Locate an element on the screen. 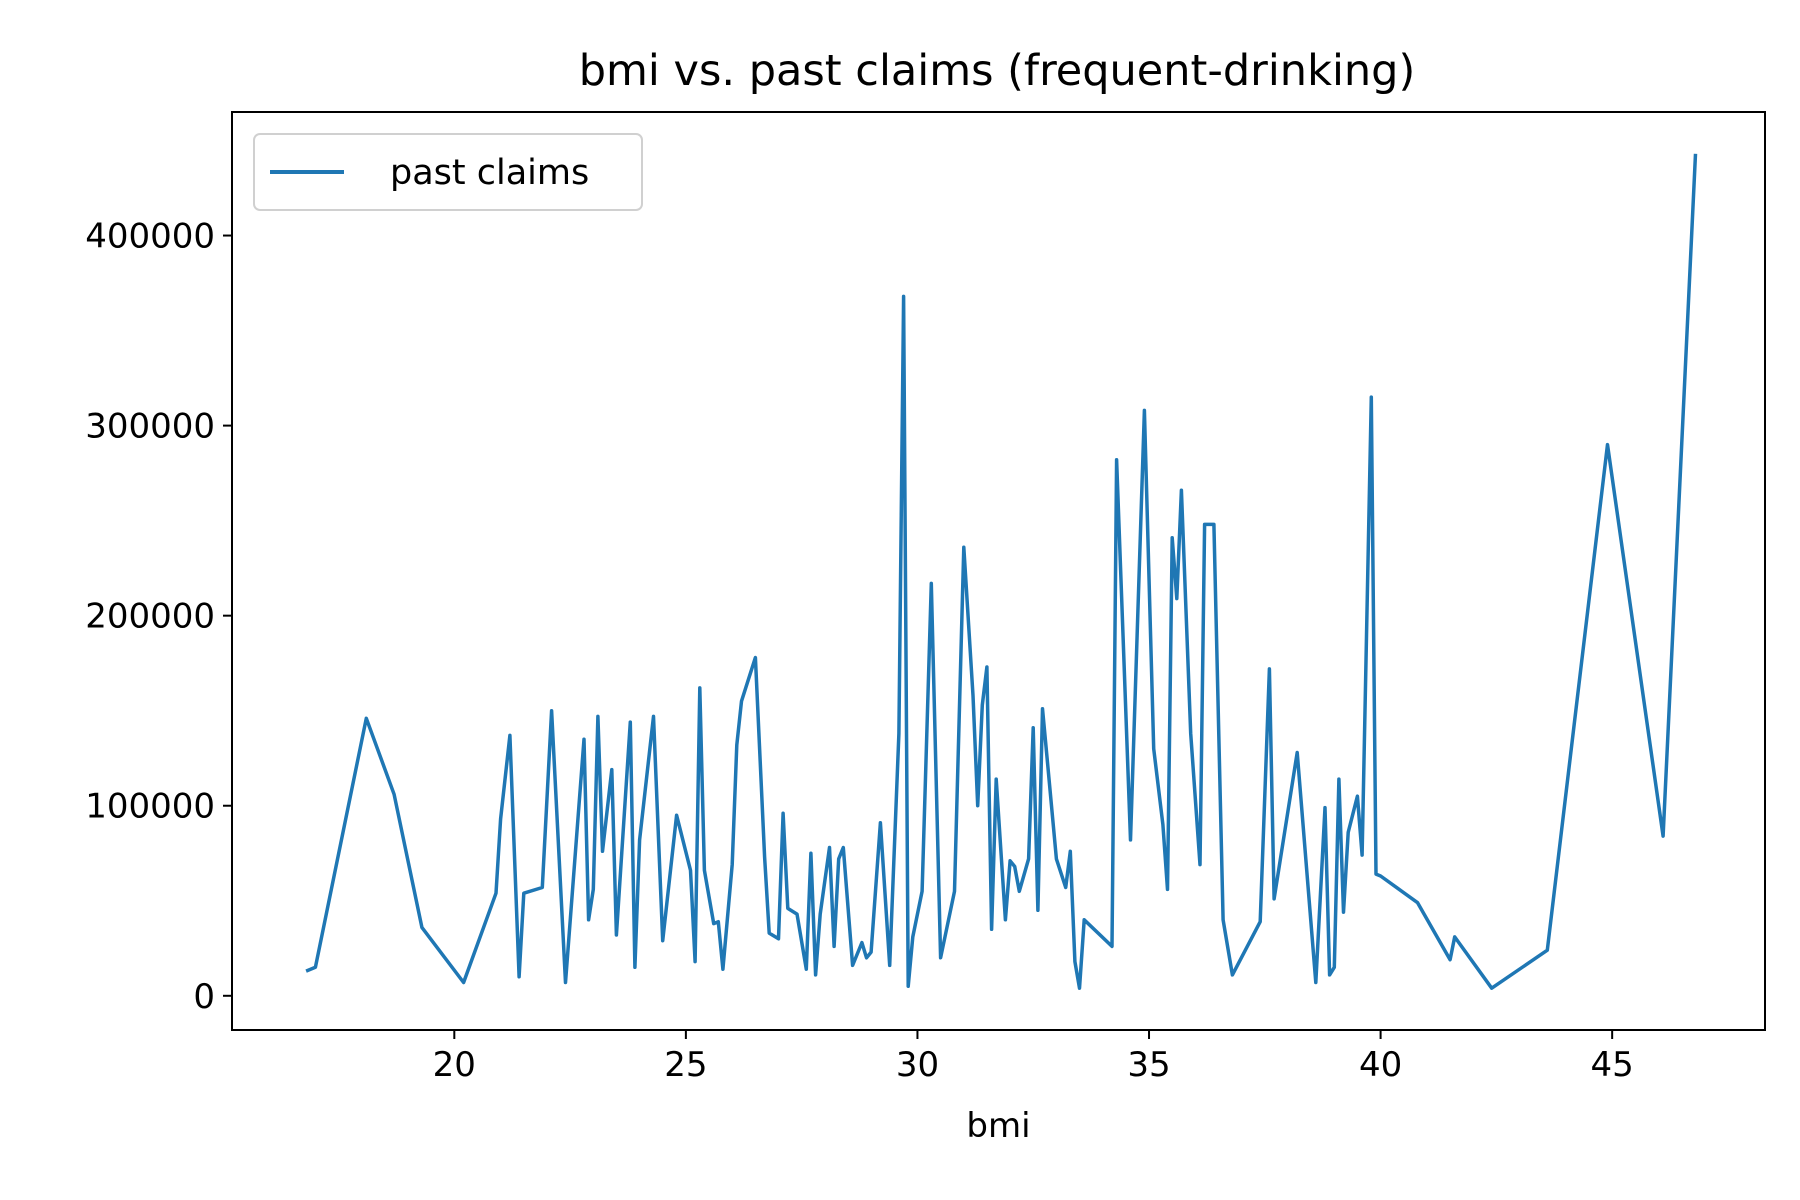  legend-box is located at coordinates (448, 172).